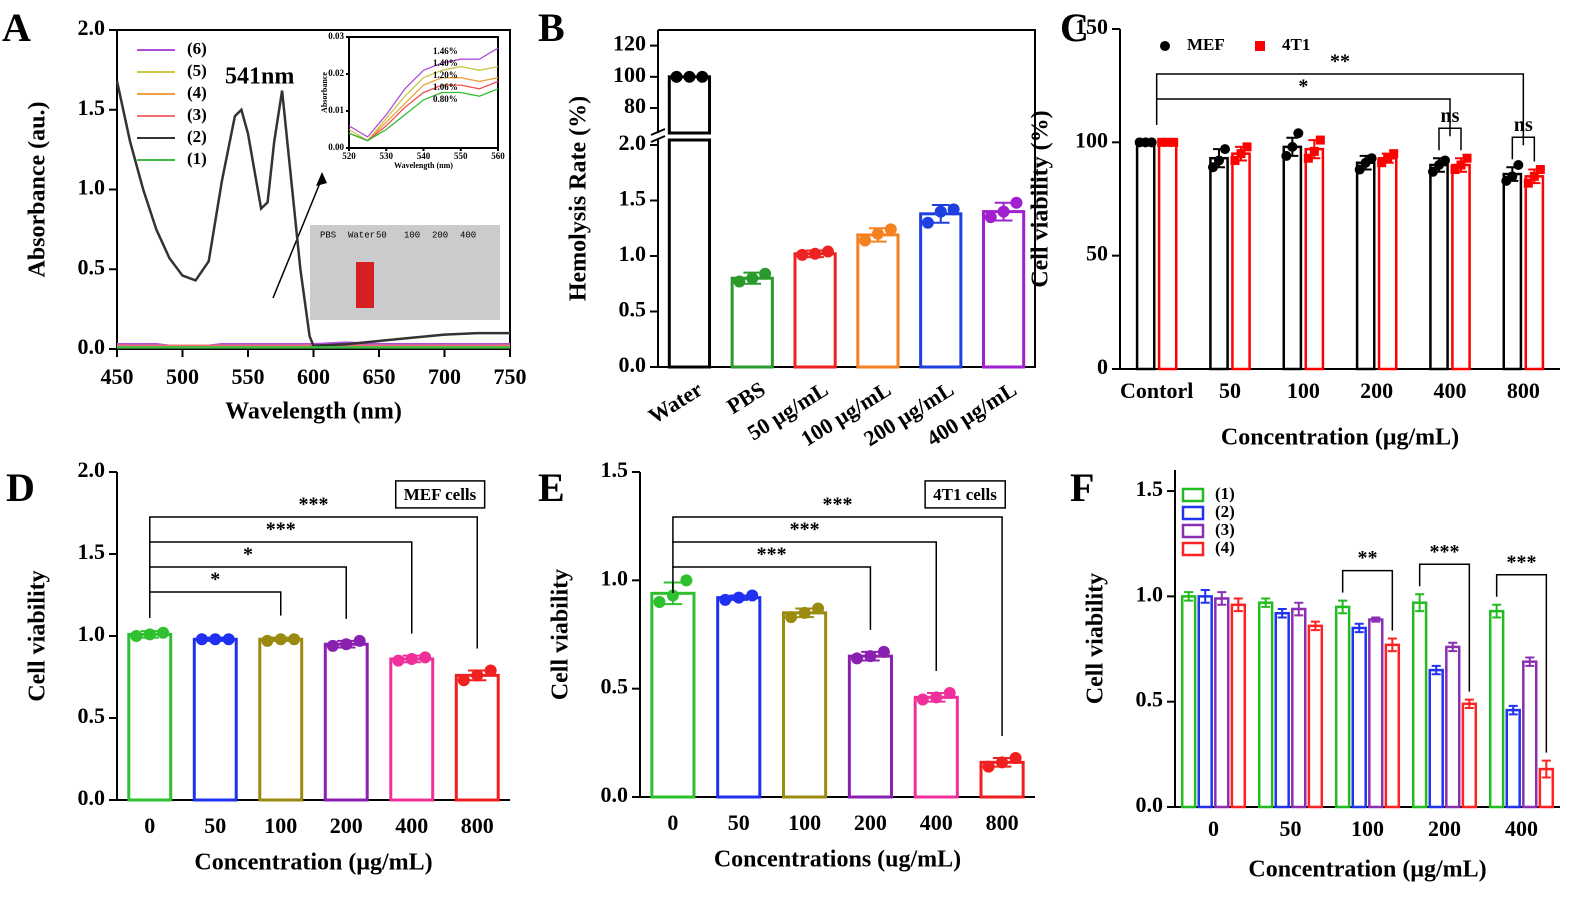  Describe the element at coordinates (658, 135) in the screenshot. I see `axis-break` at that location.